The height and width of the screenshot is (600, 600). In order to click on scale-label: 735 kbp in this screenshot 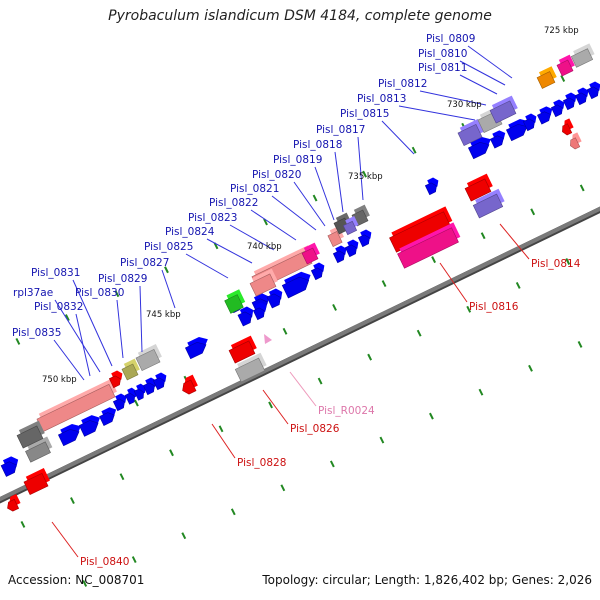, I will do `click(365, 177)`.